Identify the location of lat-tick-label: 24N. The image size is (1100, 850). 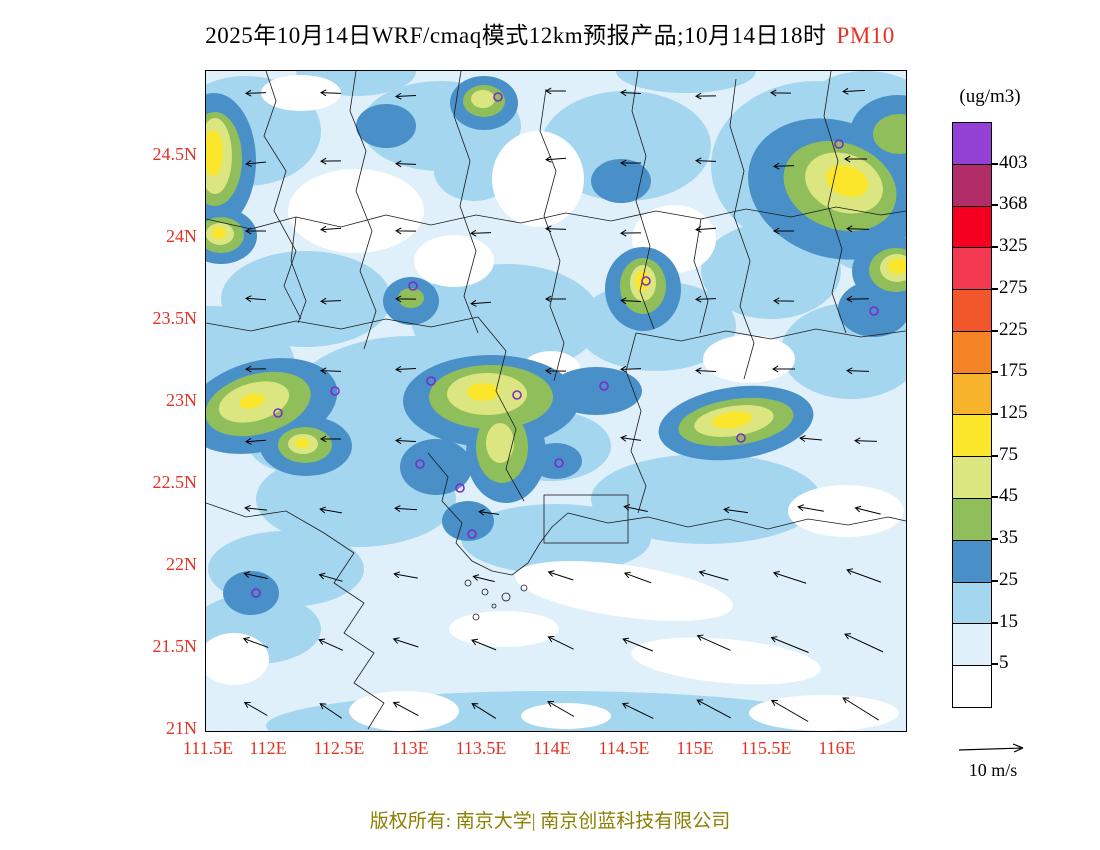
(181, 236).